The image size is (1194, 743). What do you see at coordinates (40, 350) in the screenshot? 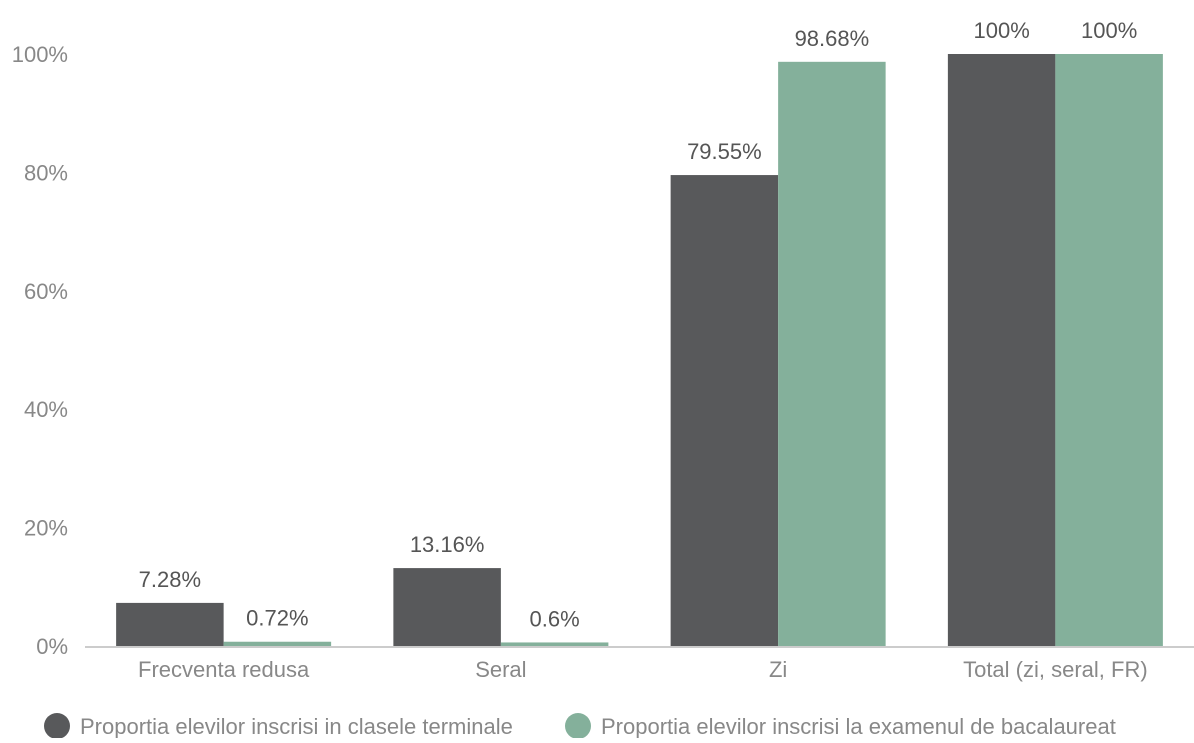
I see `y-axis-ticks: 0% 20% 40% 60% 80% 100%` at bounding box center [40, 350].